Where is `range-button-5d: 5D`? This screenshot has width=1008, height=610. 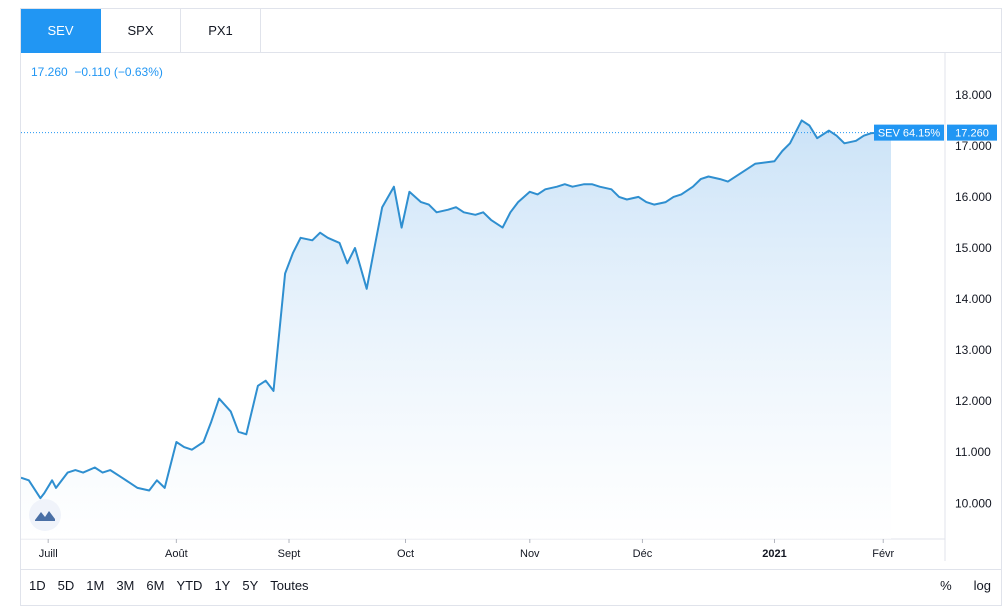
range-button-5d: 5D is located at coordinates (66, 585).